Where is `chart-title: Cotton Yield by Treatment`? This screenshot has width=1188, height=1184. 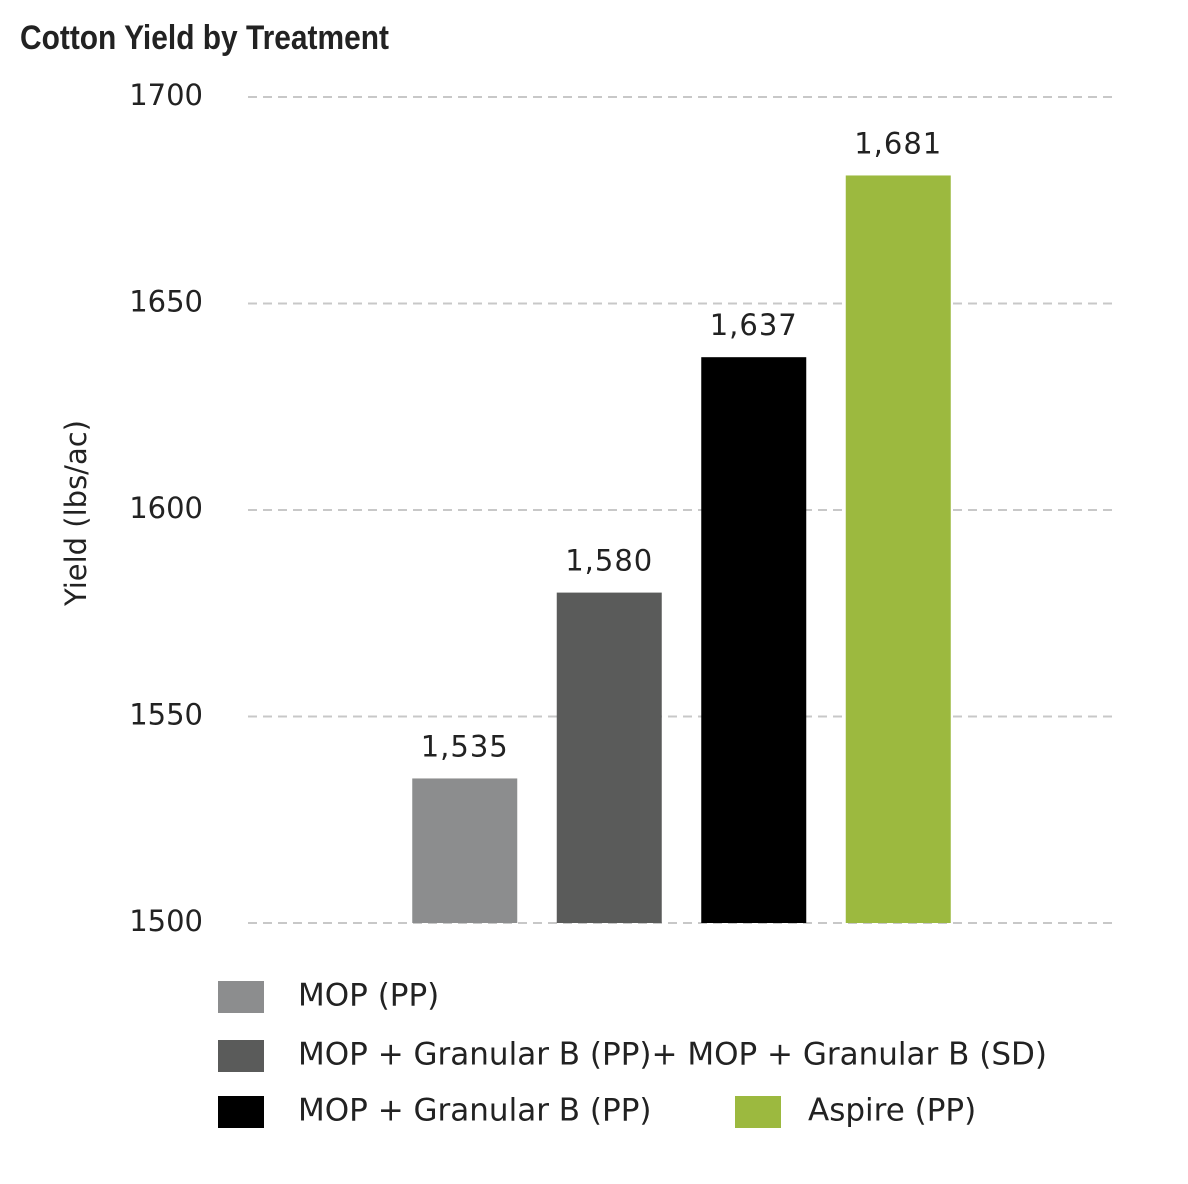 chart-title: Cotton Yield by Treatment is located at coordinates (204, 37).